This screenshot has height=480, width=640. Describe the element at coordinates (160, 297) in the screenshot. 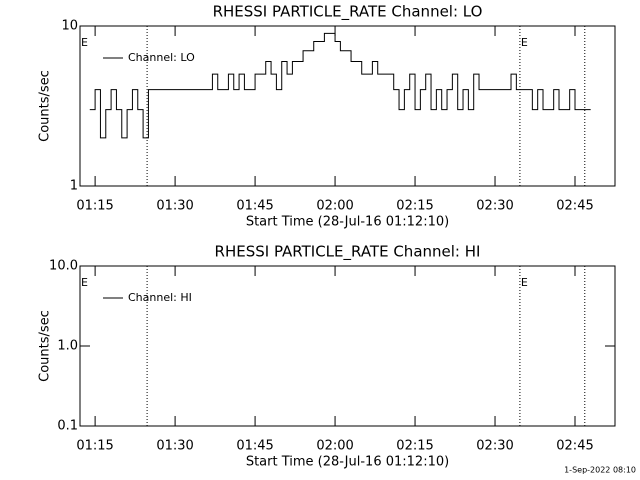

I see `legend-label: Channel: HI` at that location.